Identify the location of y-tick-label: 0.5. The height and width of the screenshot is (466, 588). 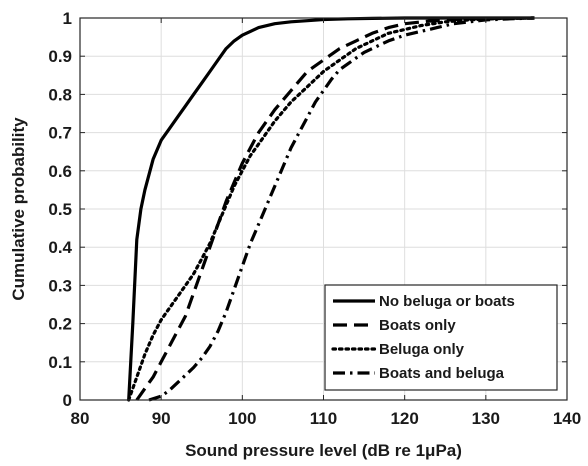
(60, 209).